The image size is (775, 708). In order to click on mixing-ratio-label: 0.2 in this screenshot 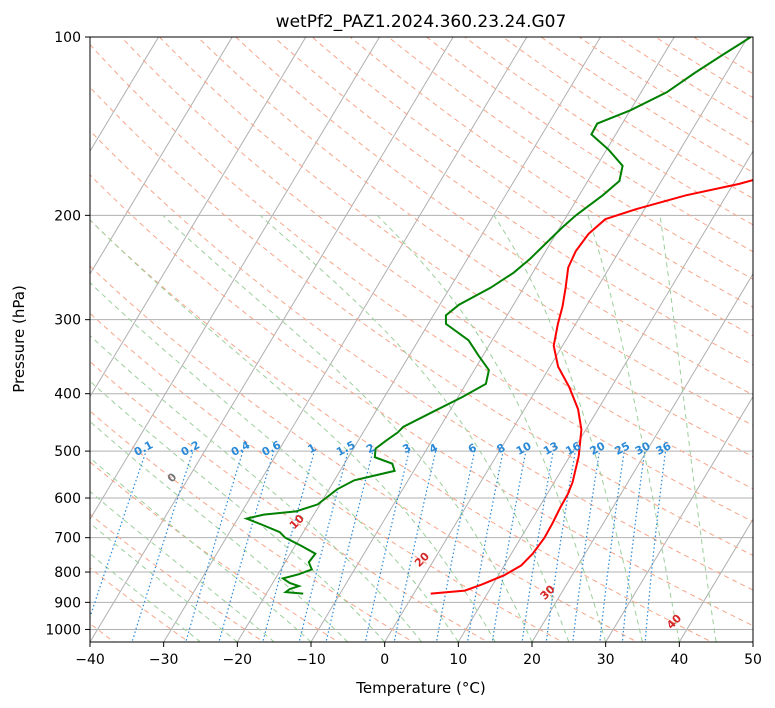, I will do `click(190, 448)`.